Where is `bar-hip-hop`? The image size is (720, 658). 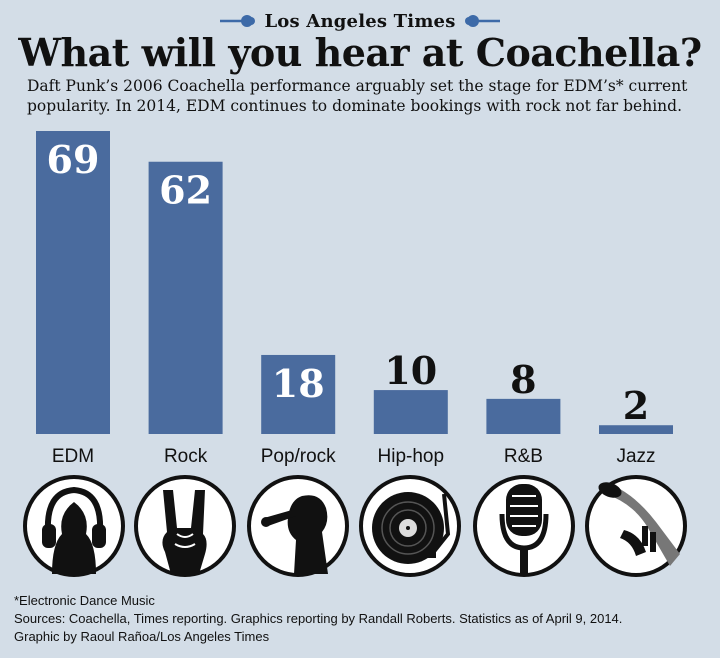
bar-hip-hop is located at coordinates (410, 412).